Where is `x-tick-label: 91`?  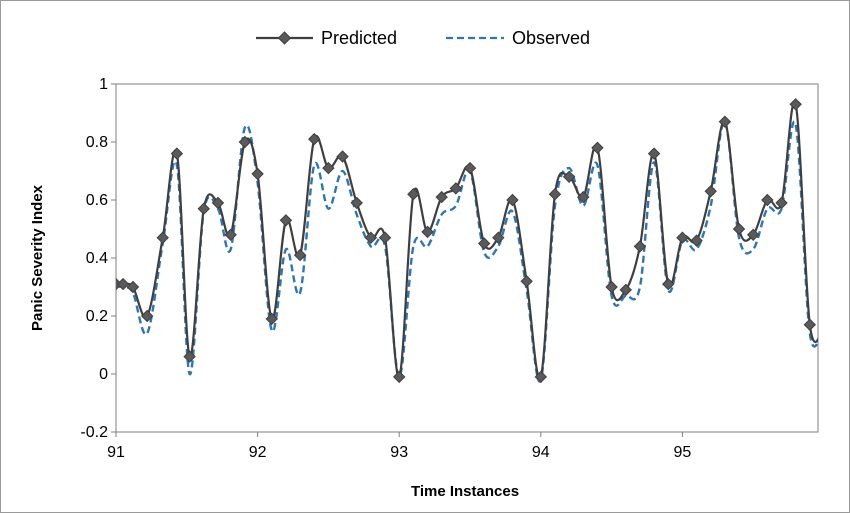
x-tick-label: 91 is located at coordinates (116, 452).